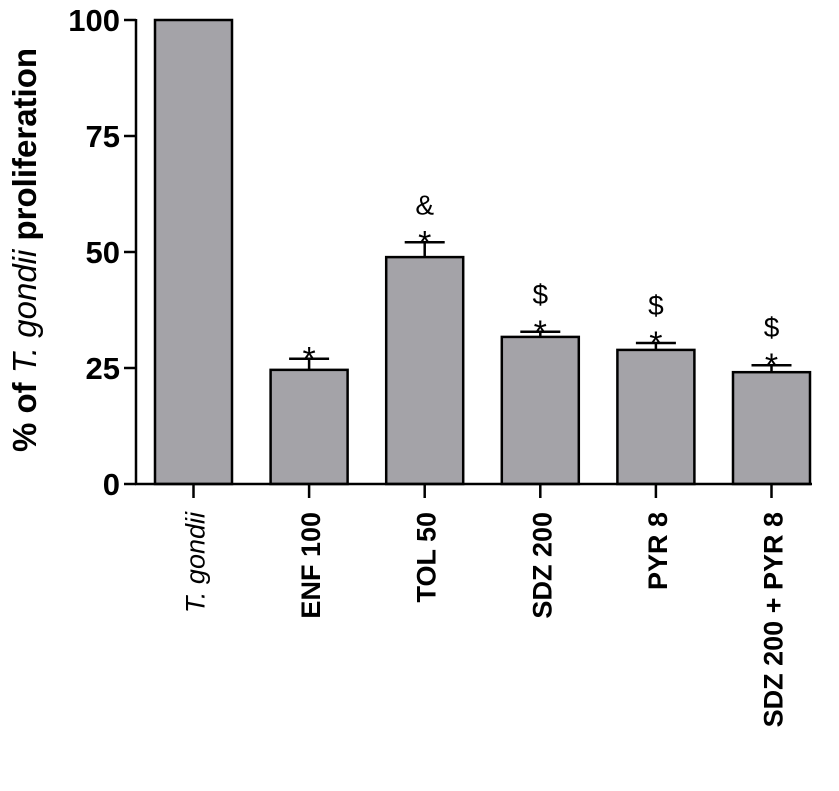 The width and height of the screenshot is (839, 791). I want to click on y-tick-label: 0, so click(111, 484).